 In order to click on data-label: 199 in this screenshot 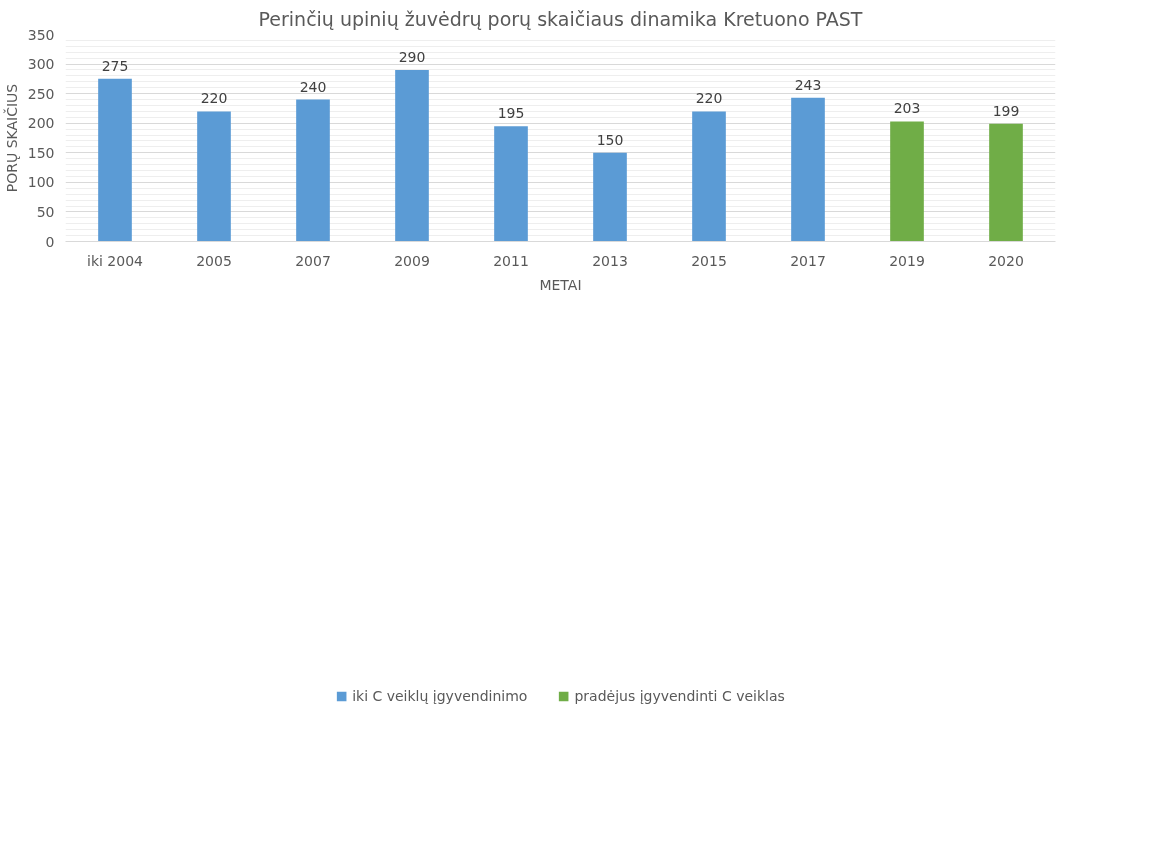, I will do `click(1006, 110)`.